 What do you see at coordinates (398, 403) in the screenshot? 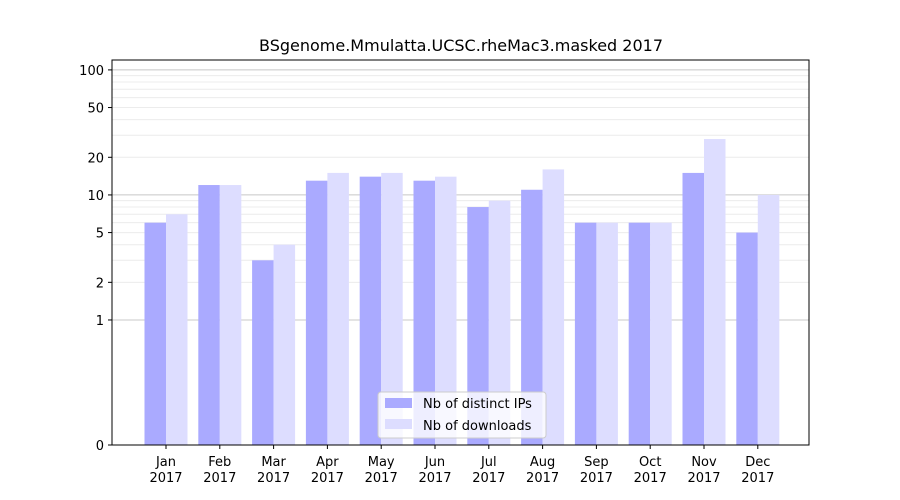
I see `legend-swatch-distinct-ips` at bounding box center [398, 403].